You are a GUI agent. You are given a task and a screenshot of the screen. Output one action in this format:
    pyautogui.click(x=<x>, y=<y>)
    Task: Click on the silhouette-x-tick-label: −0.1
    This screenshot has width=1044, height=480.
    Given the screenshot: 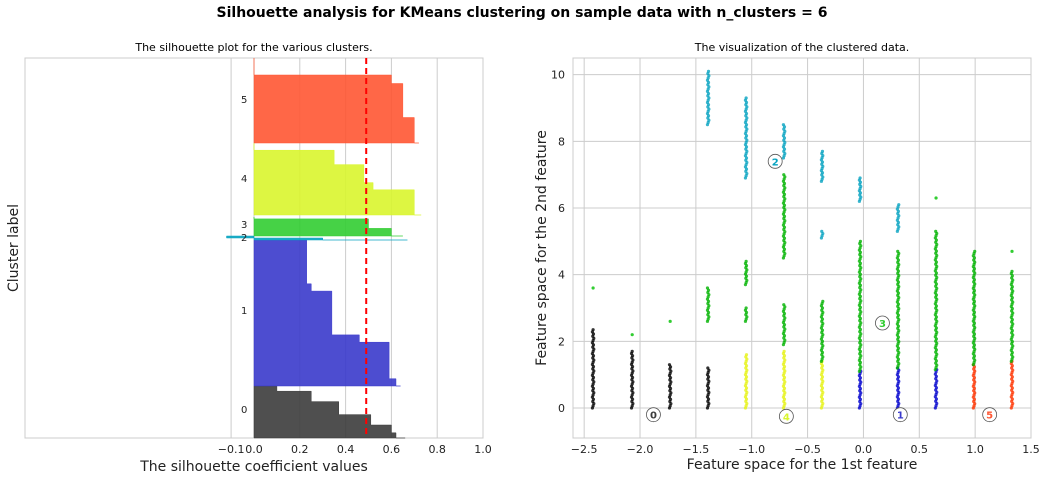 What is the action you would take?
    pyautogui.click(x=231, y=449)
    